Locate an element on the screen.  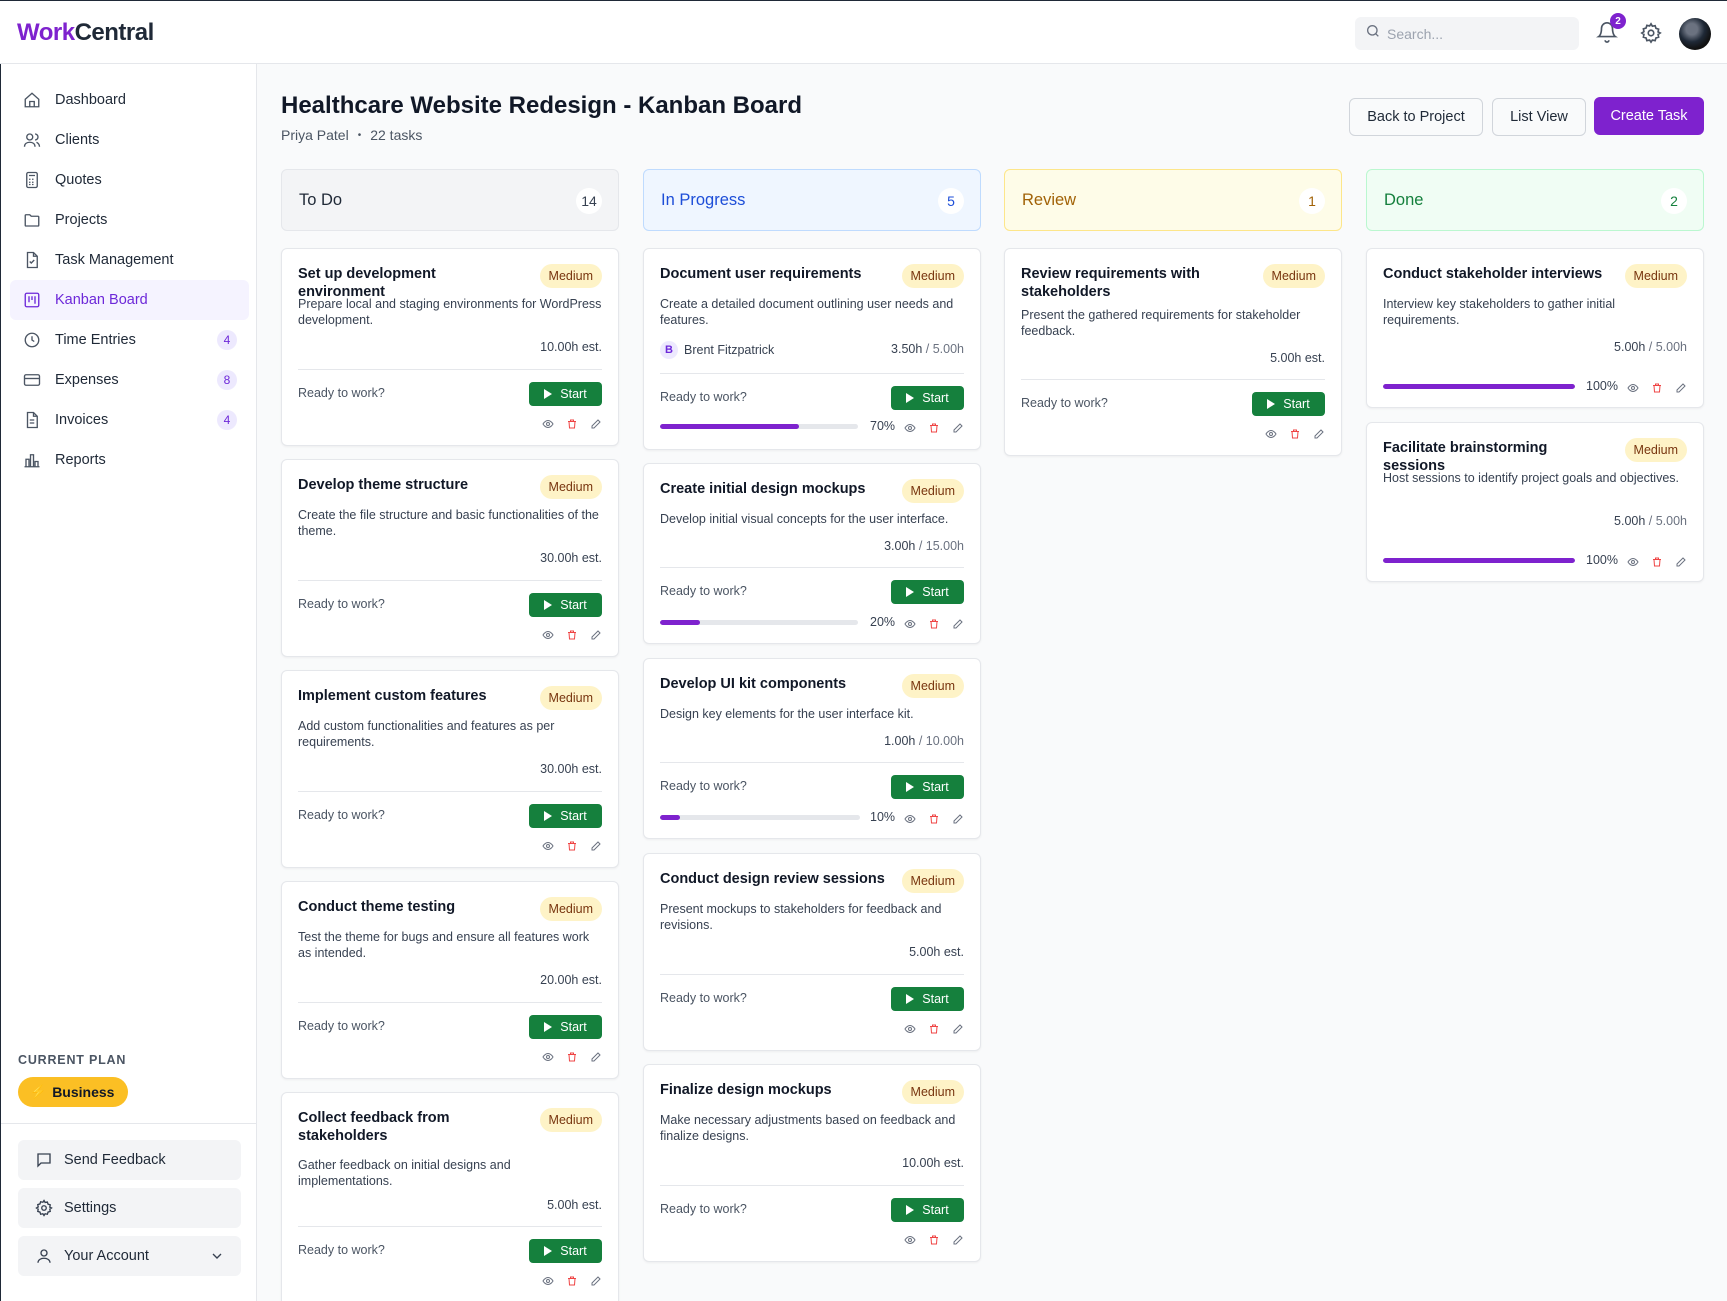
sidebar-item-kanban-board: Kanban Board is located at coordinates (129, 300).